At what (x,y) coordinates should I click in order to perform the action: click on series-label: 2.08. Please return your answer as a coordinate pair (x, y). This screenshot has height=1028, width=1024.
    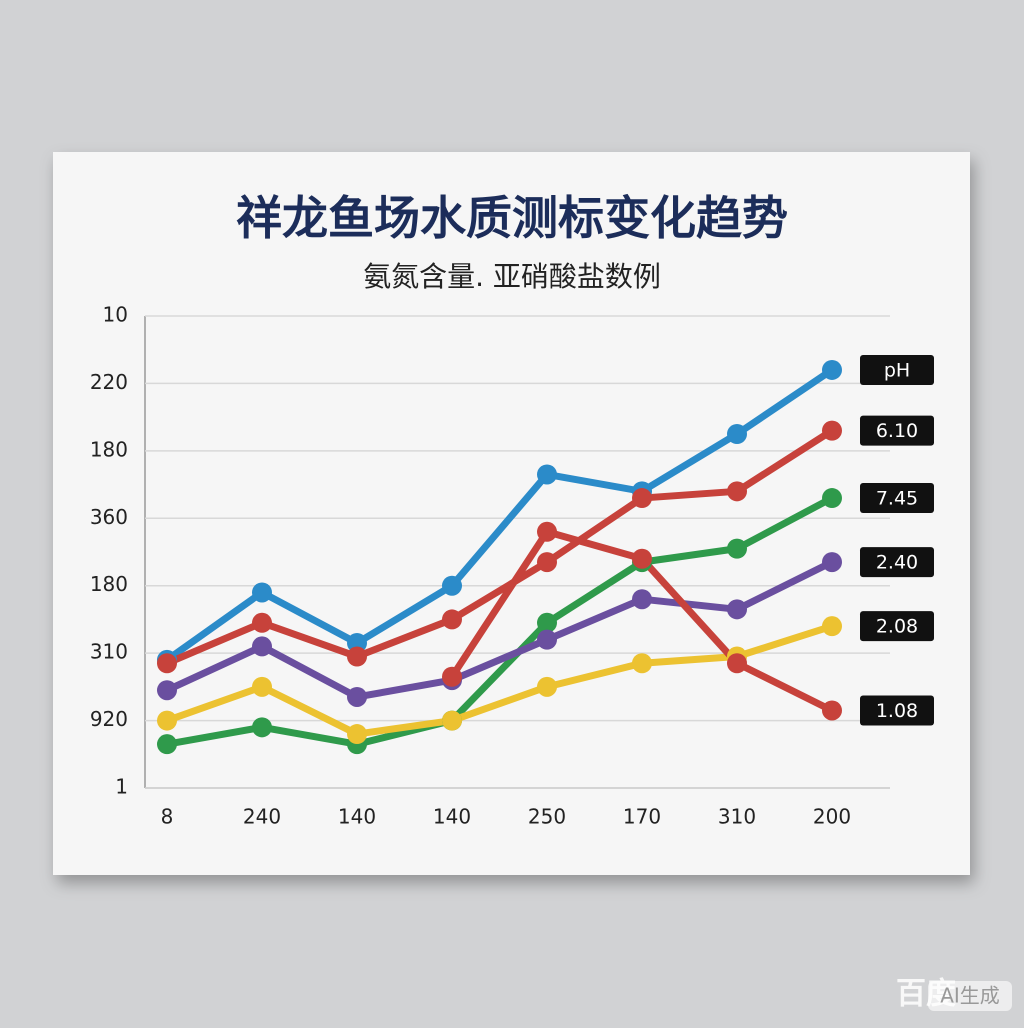
    Looking at the image, I should click on (897, 627).